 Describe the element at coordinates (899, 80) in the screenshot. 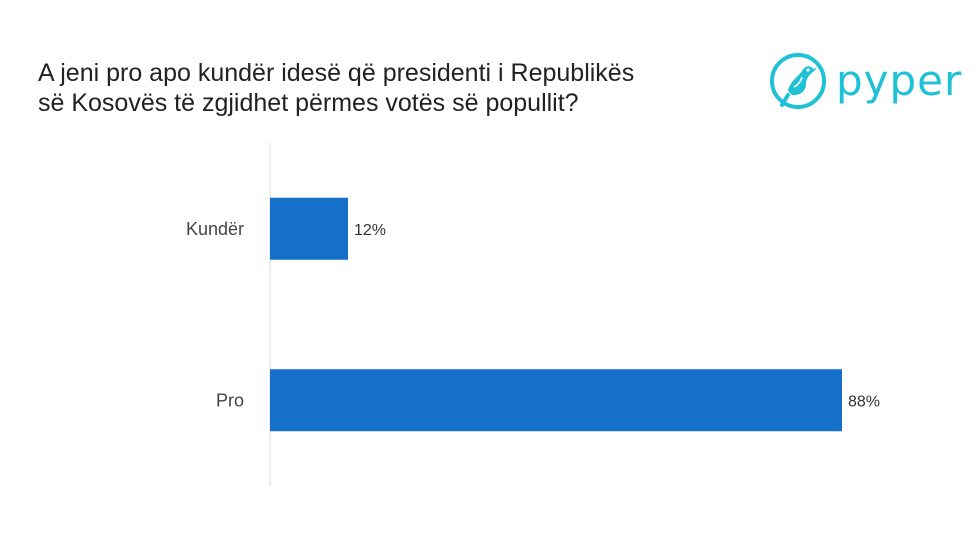

I see `brand-name: pyper` at that location.